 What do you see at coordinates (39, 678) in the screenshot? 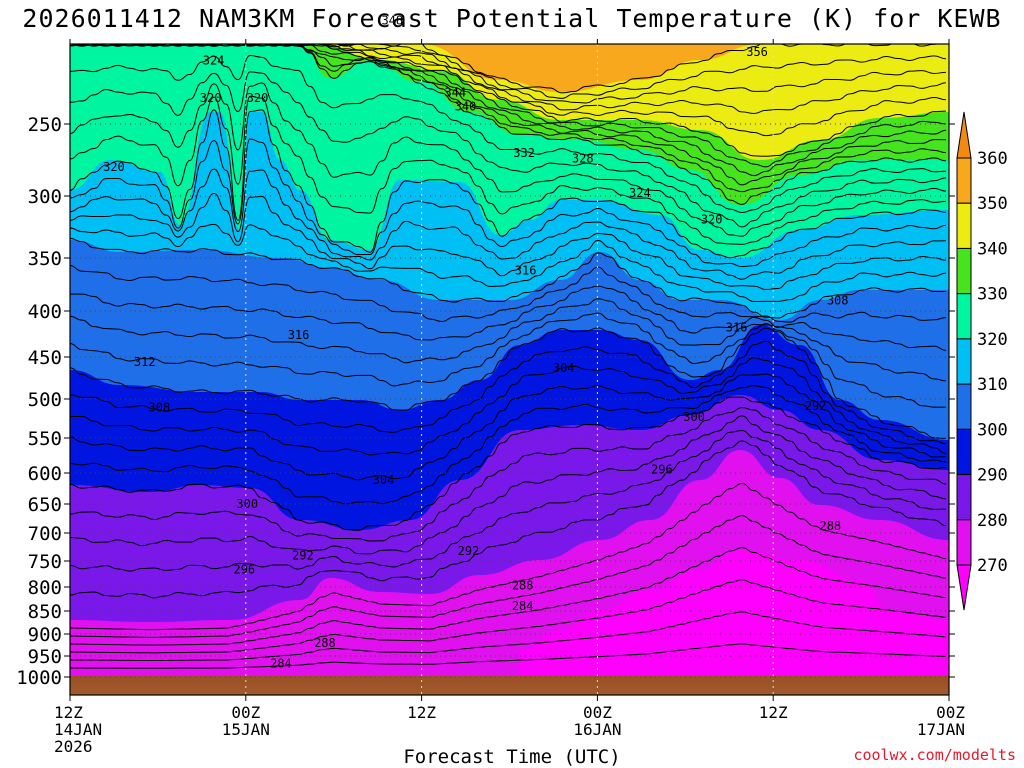
I see `y-tick-label: 1000` at bounding box center [39, 678].